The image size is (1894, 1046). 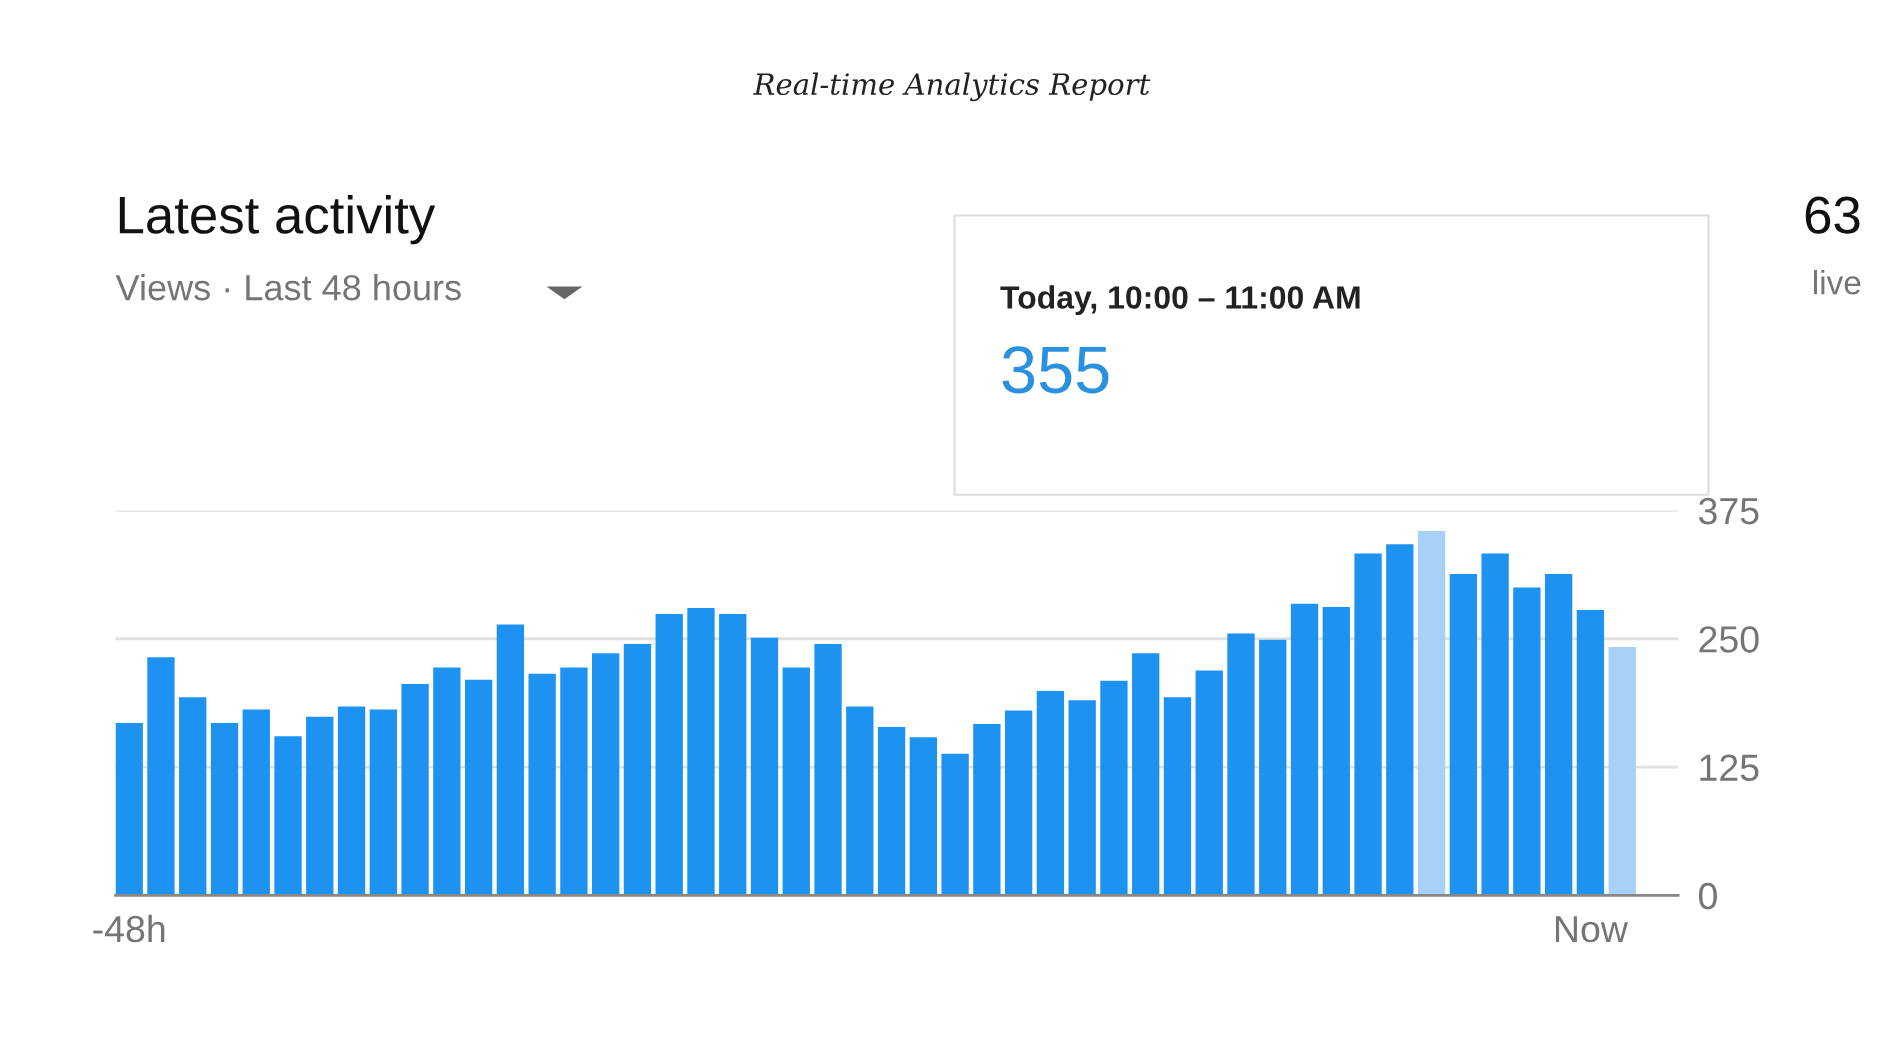 I want to click on y-tick-label: 250, so click(x=1729, y=639).